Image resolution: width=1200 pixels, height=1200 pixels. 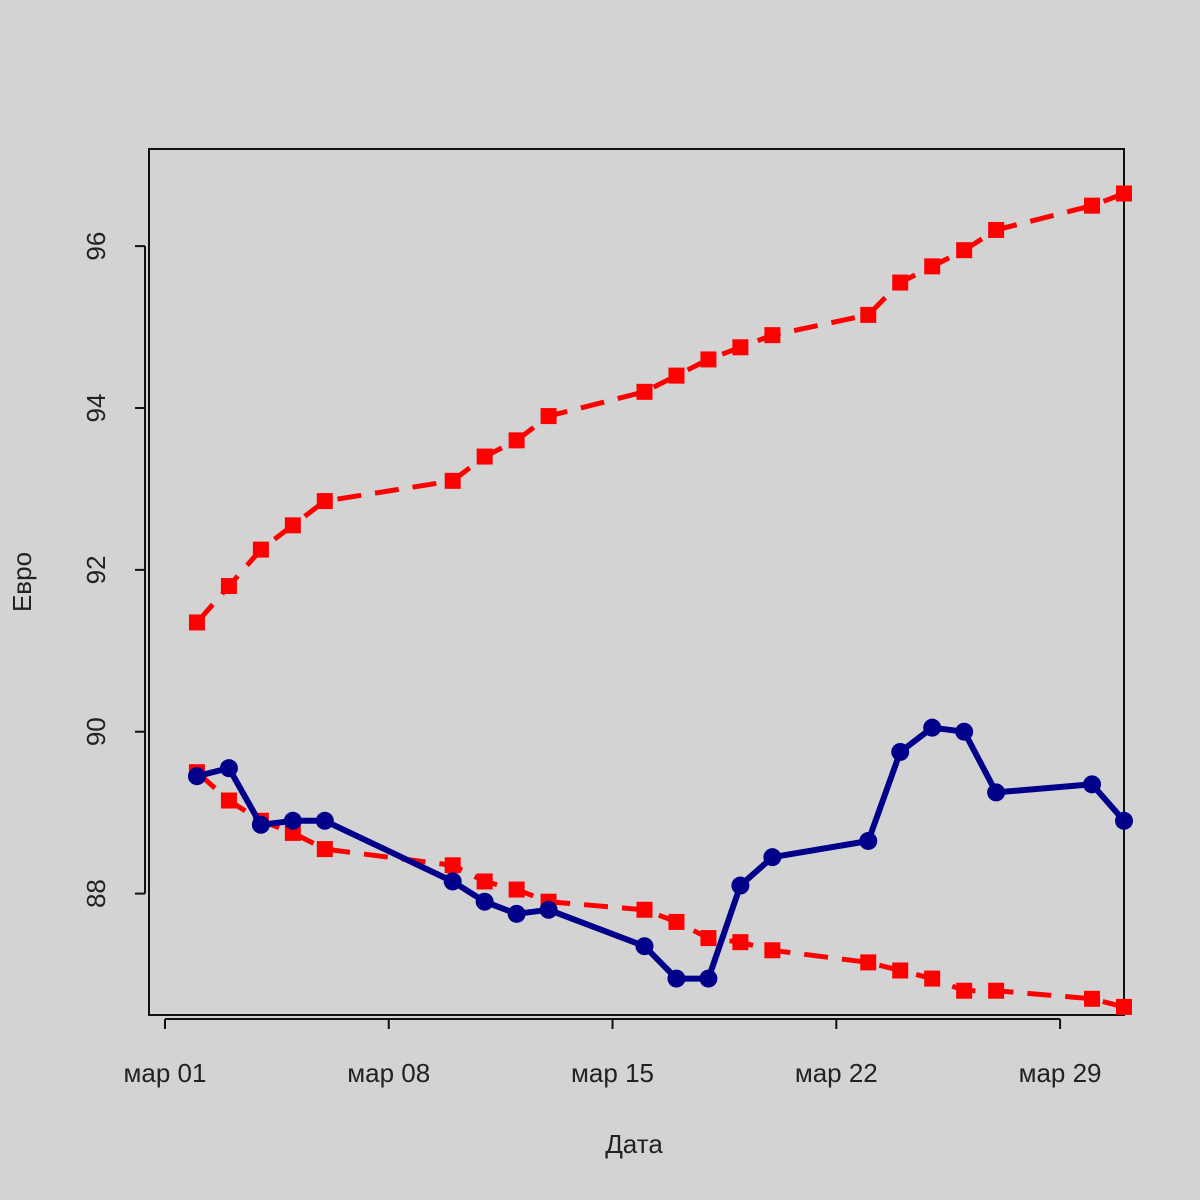 I want to click on y-tick-label: 90, so click(x=96, y=731).